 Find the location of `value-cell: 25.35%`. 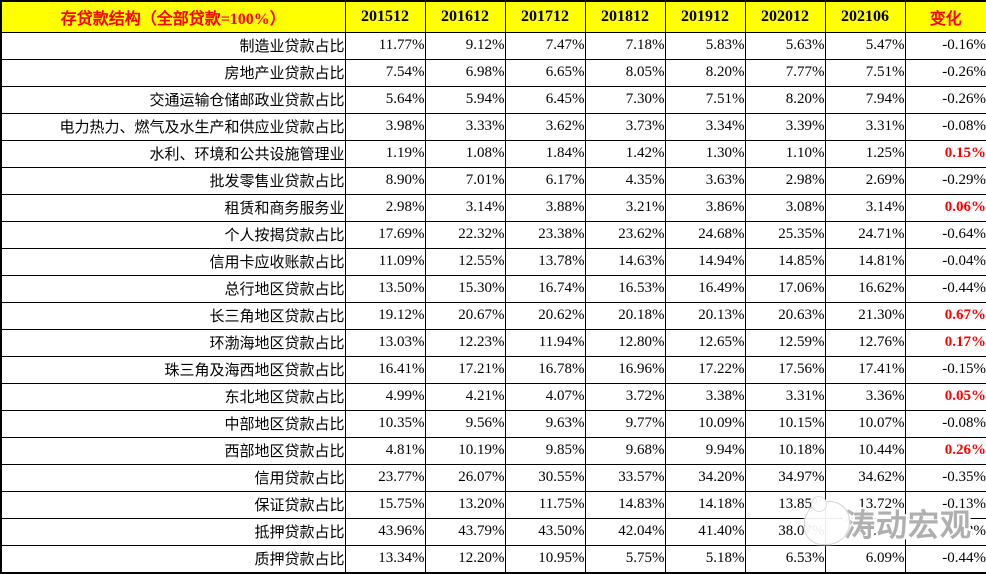

value-cell: 25.35% is located at coordinates (785, 234).